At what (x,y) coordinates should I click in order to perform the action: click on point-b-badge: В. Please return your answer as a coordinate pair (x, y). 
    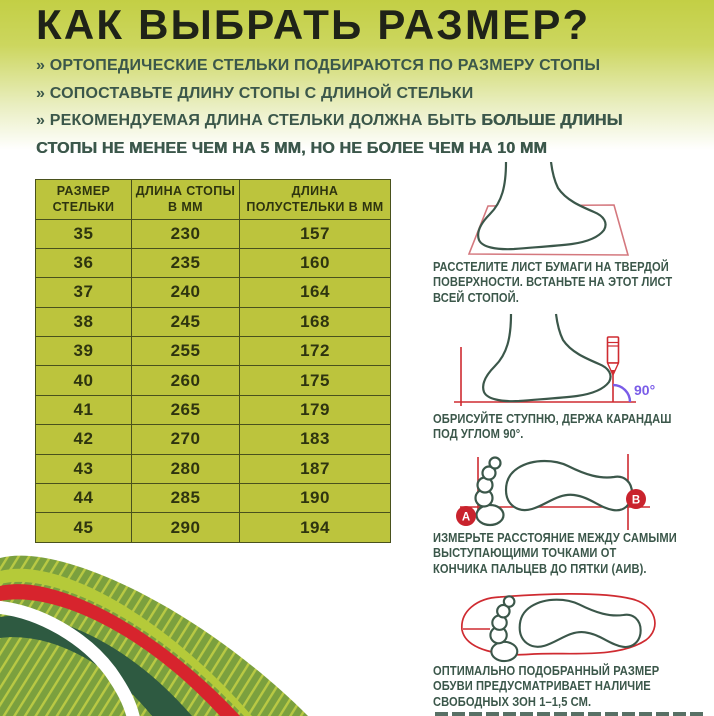
    Looking at the image, I should click on (636, 499).